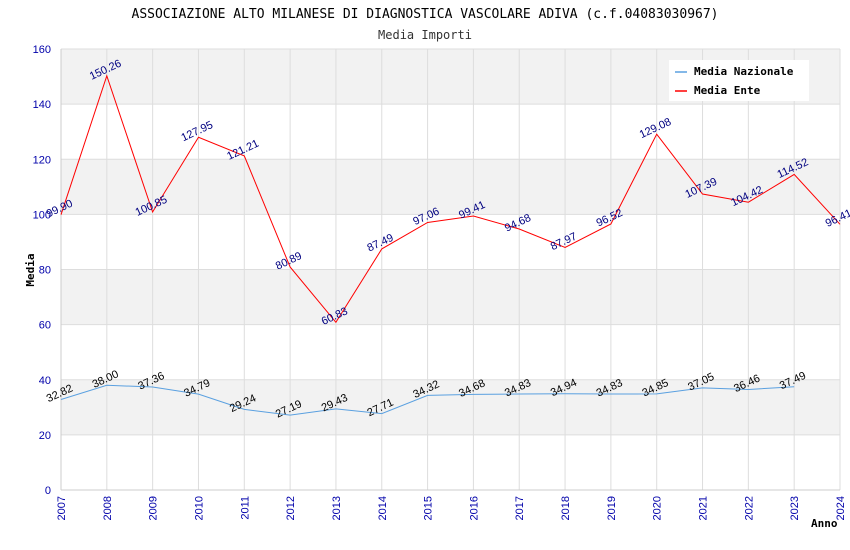 The width and height of the screenshot is (850, 550). What do you see at coordinates (824, 523) in the screenshot?
I see `x-axis-label: Anno` at bounding box center [824, 523].